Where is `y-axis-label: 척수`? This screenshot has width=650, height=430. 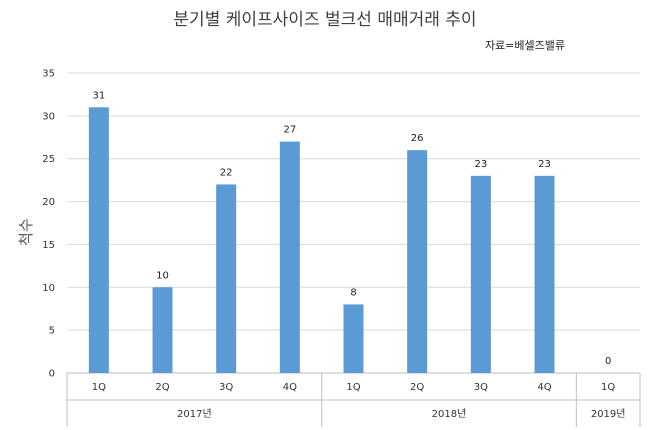
y-axis-label: 척수 is located at coordinates (26, 232).